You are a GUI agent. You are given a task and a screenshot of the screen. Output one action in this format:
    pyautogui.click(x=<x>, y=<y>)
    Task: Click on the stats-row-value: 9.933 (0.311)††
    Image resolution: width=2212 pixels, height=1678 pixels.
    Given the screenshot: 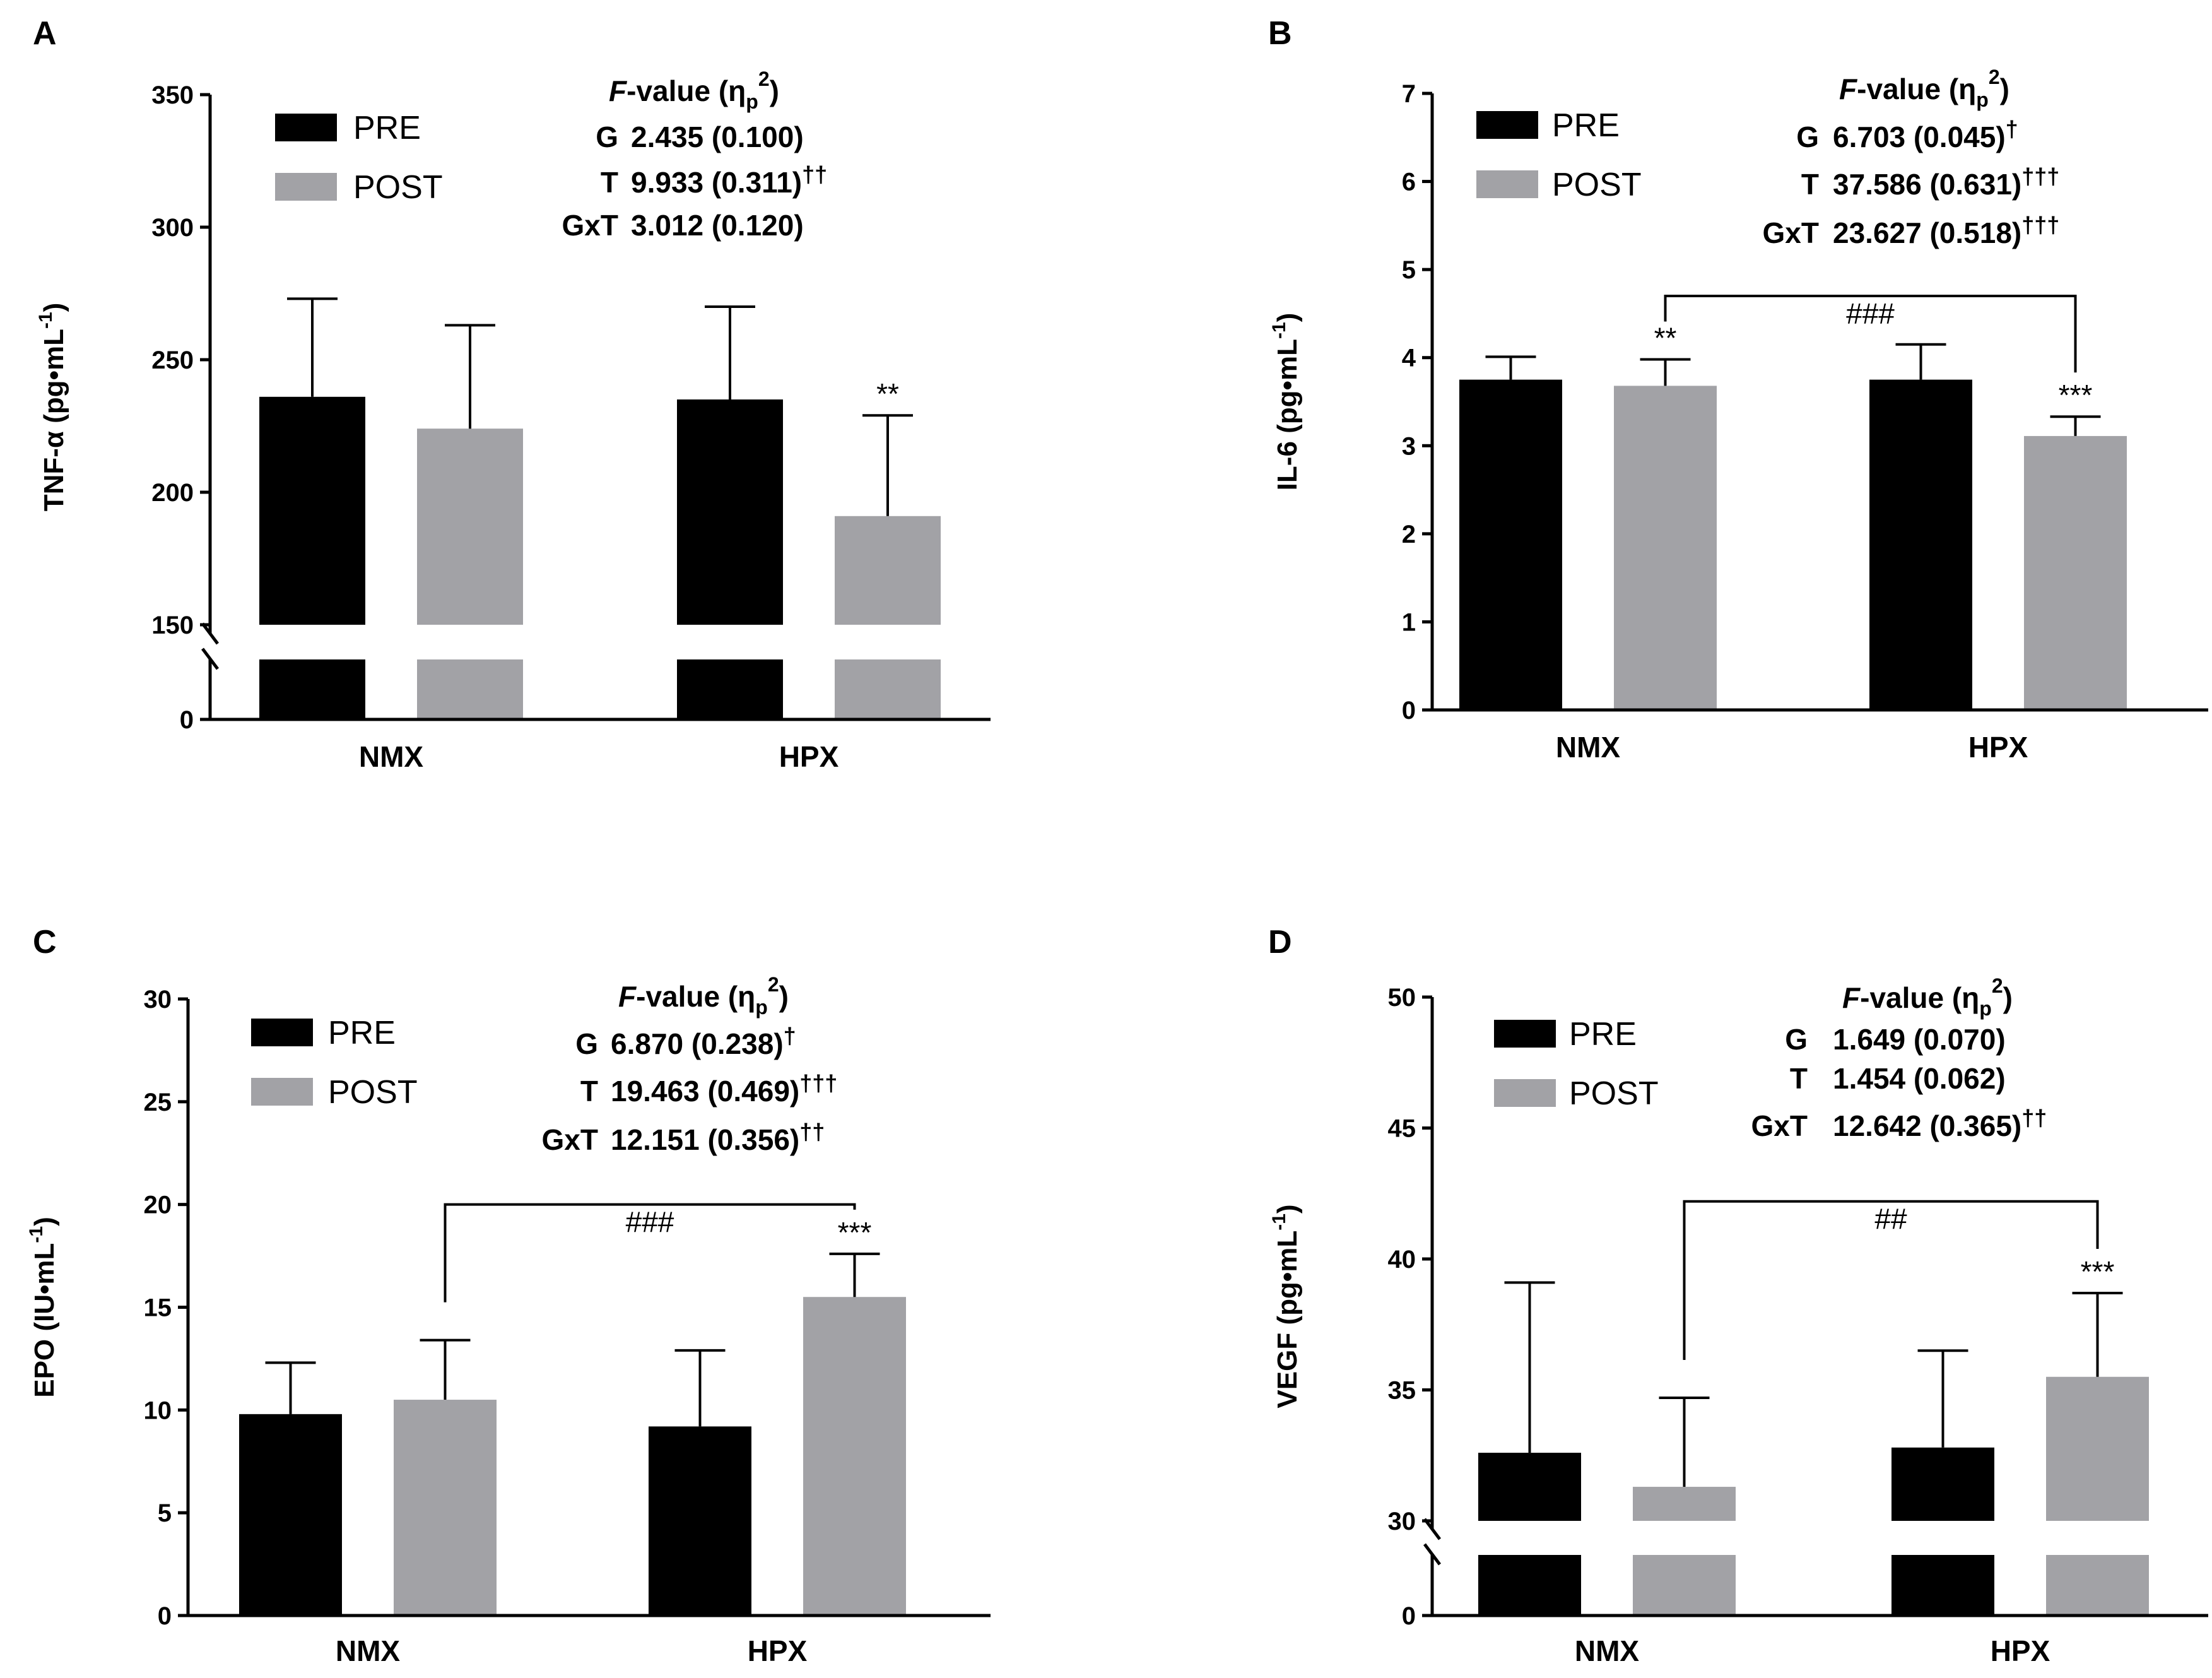 What is the action you would take?
    pyautogui.click(x=729, y=180)
    